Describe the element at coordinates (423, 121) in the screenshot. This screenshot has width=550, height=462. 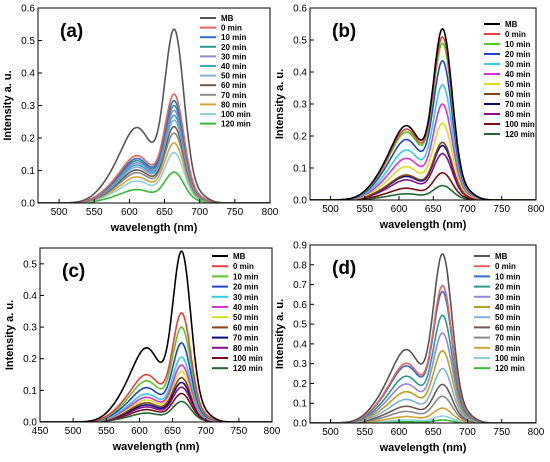
I see `series-line-10-min` at that location.